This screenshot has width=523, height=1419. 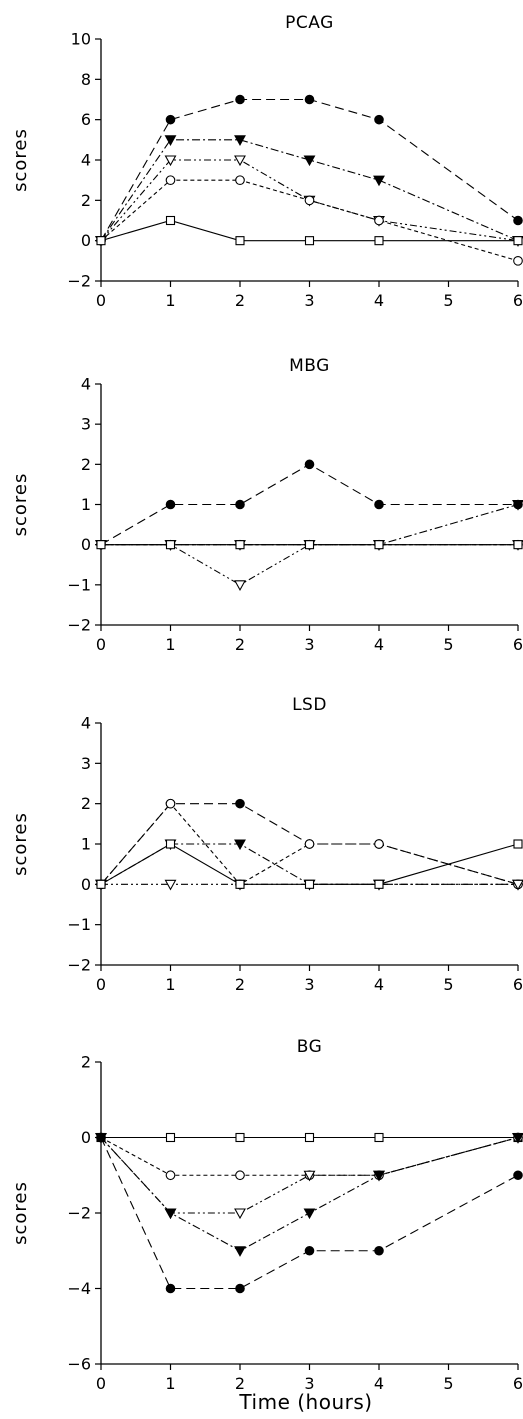 What do you see at coordinates (310, 1047) in the screenshot?
I see `panel-title: BG` at bounding box center [310, 1047].